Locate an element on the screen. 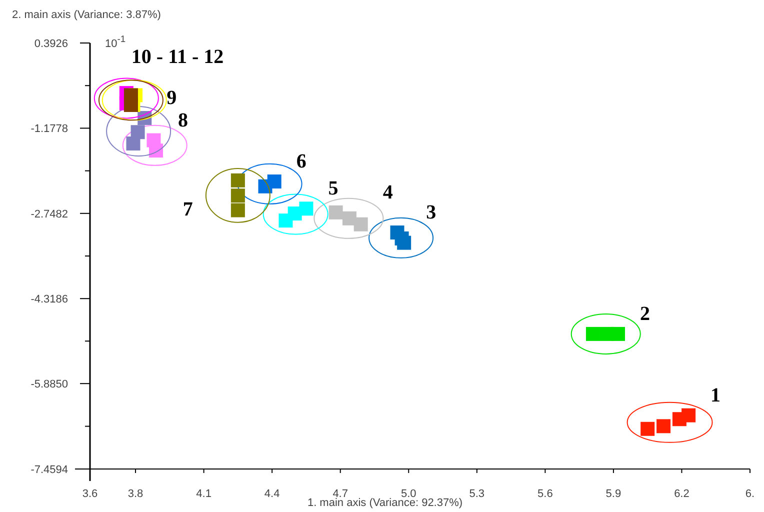 The image size is (764, 512). annotation: 5 is located at coordinates (333, 189).